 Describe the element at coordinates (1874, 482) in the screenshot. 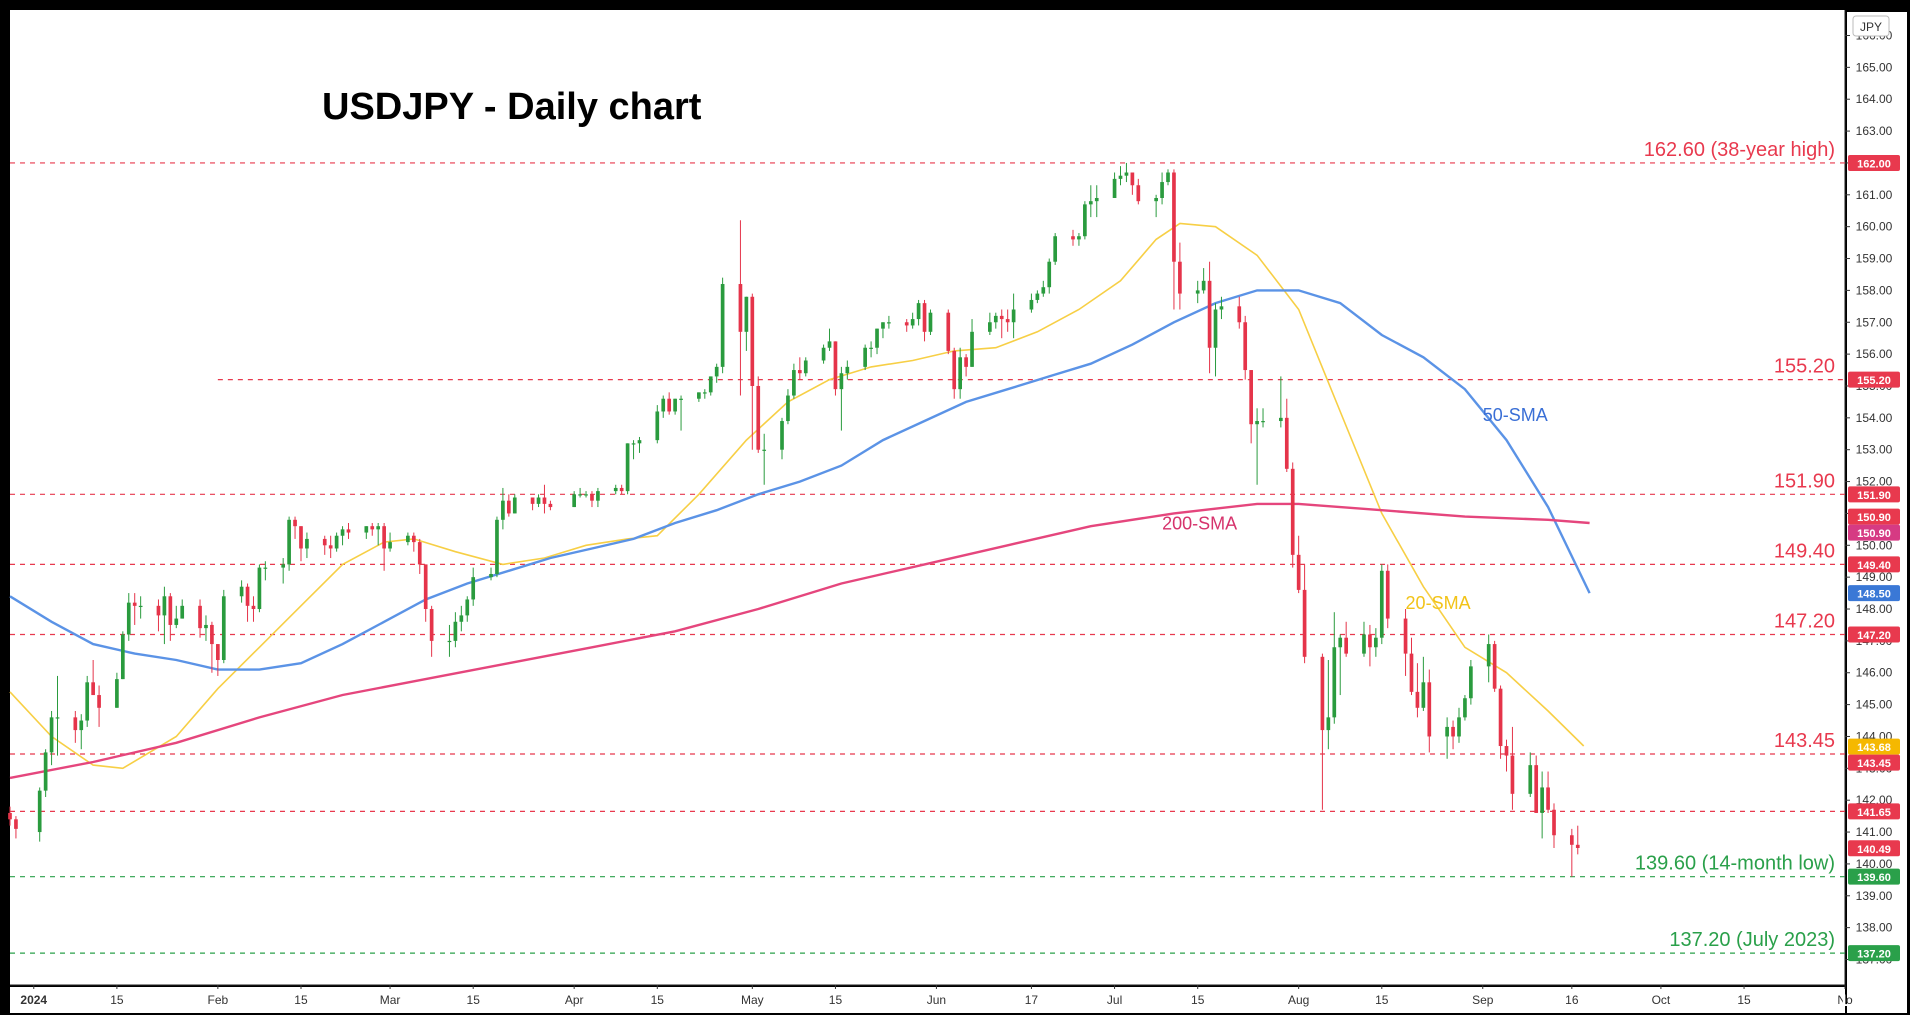

I see `y-tick-label: 152.00` at that location.